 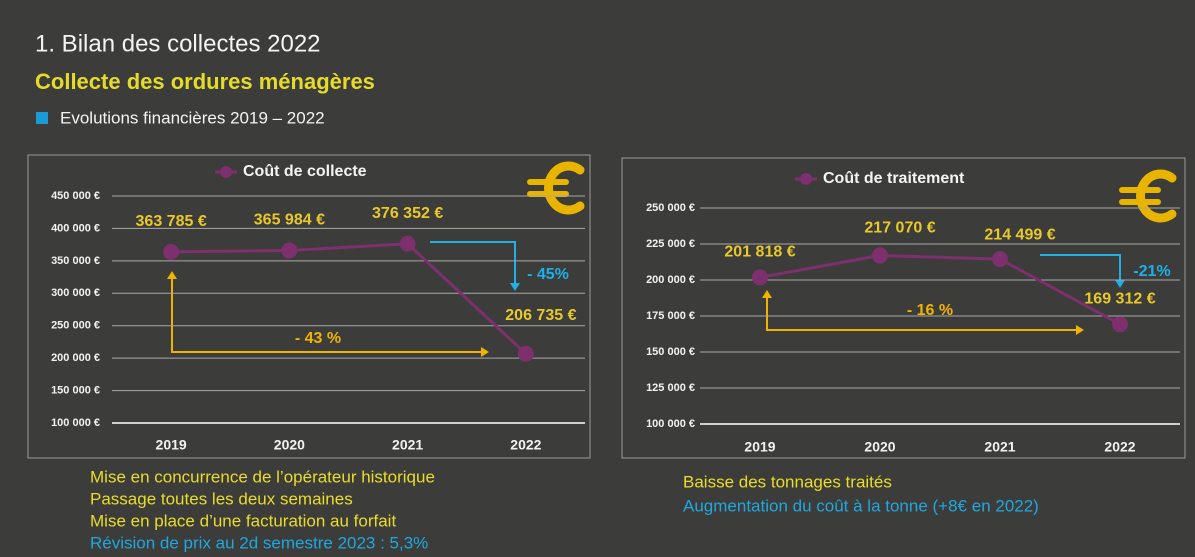 I want to click on legend-label: Coût de traitement, so click(x=894, y=178).